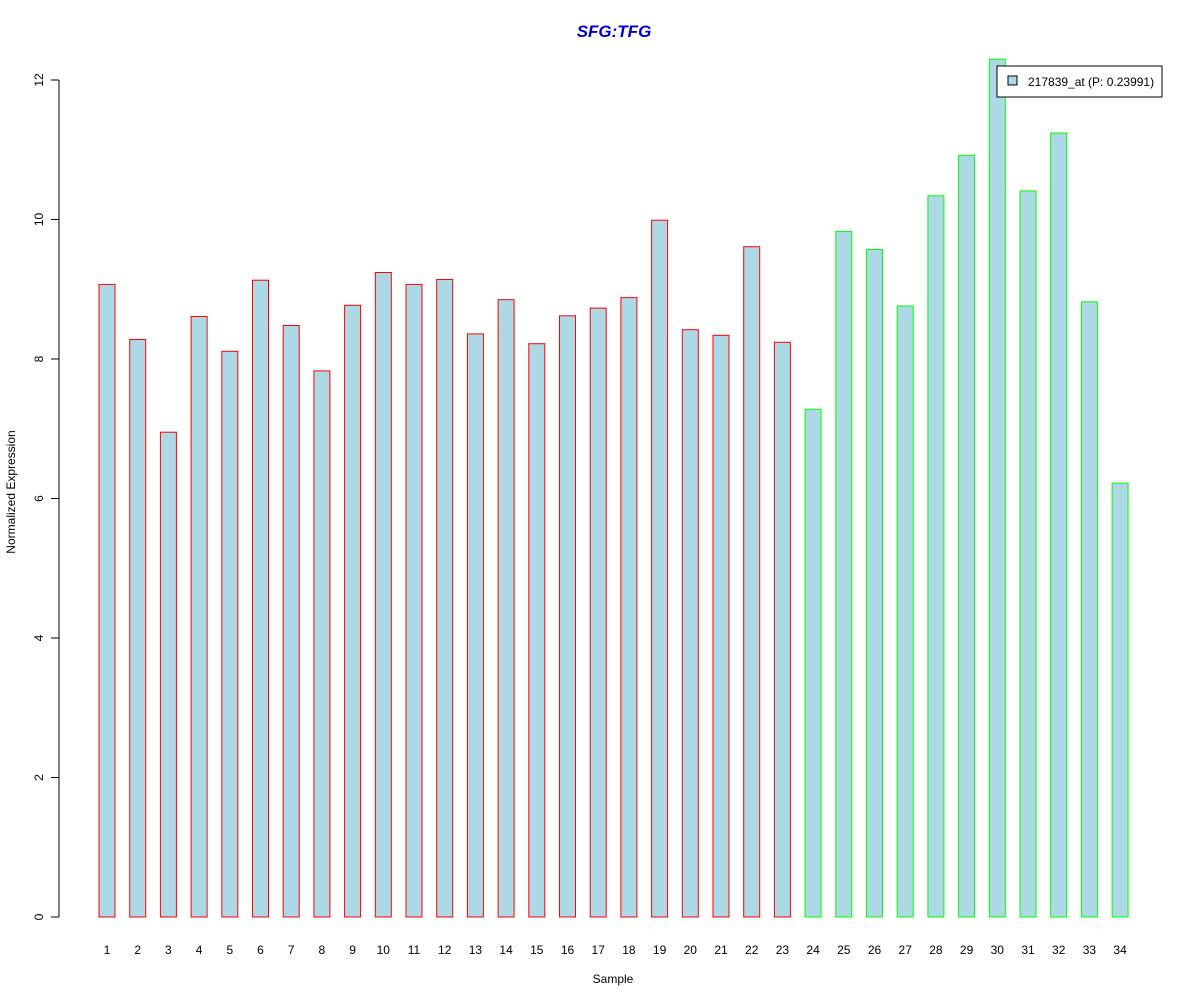 The width and height of the screenshot is (1200, 1000). What do you see at coordinates (629, 950) in the screenshot?
I see `x-tick-label: 18` at bounding box center [629, 950].